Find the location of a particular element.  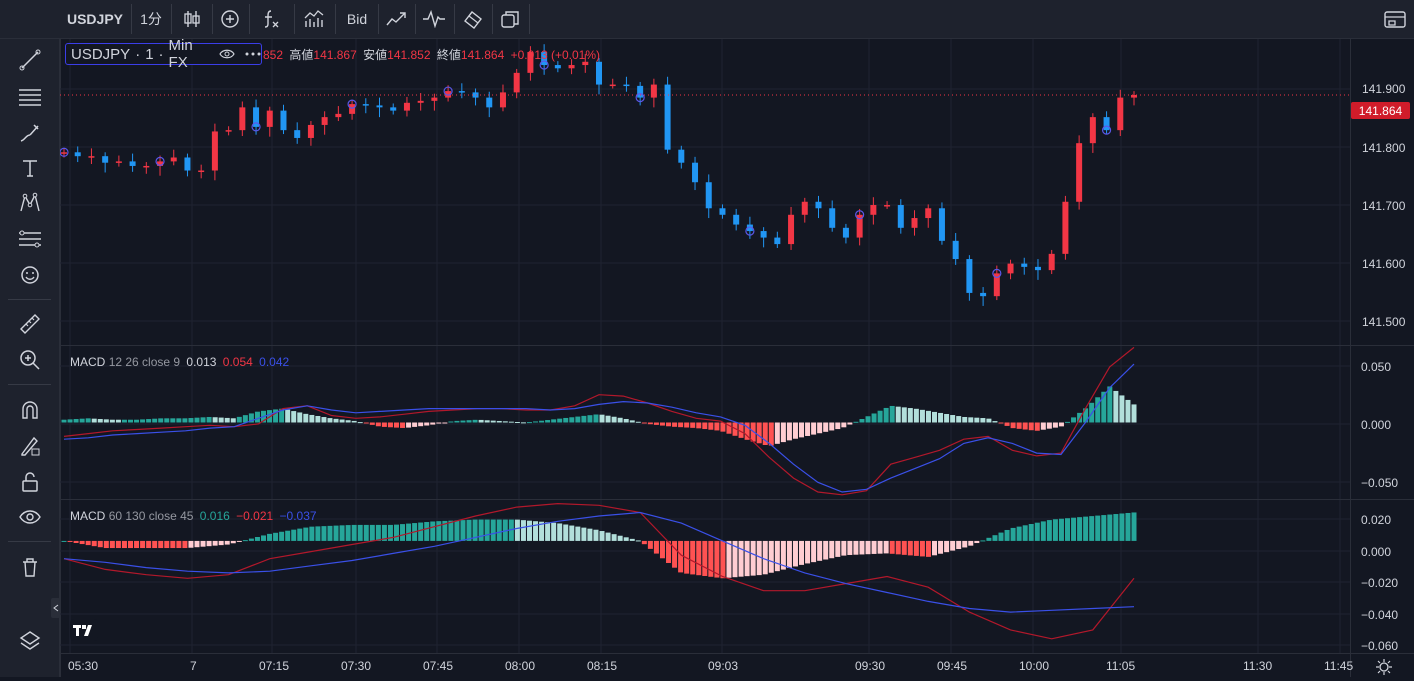

trend-chart-icon is located at coordinates (396, 19).